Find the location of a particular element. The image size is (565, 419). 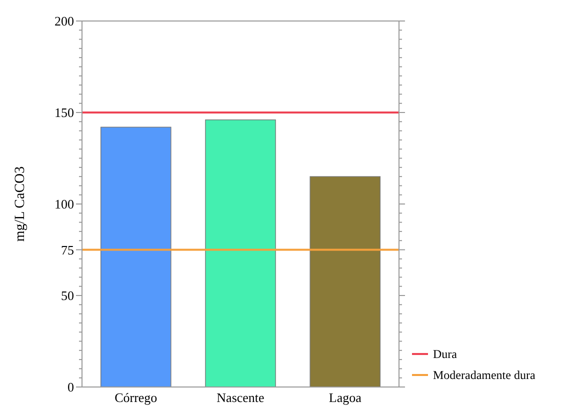

legend-label: Moderadamente dura is located at coordinates (484, 375).